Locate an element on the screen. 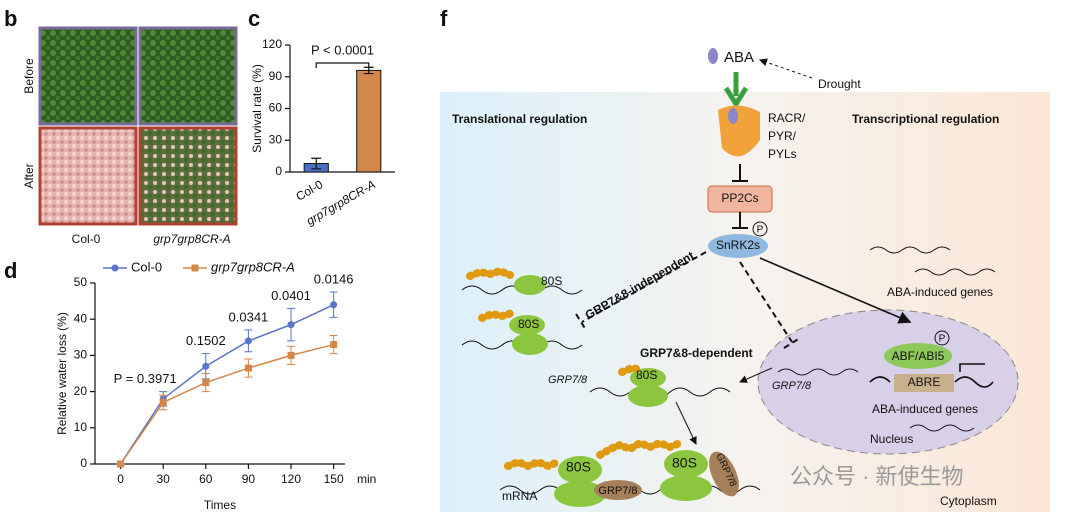 This screenshot has width=1080, height=520. panel-label: c is located at coordinates (254, 18).